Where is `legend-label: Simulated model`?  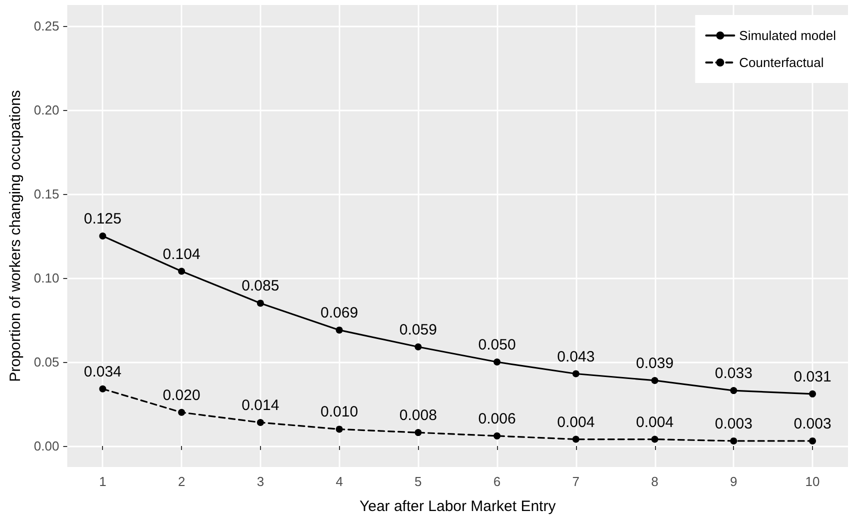 legend-label: Simulated model is located at coordinates (787, 35).